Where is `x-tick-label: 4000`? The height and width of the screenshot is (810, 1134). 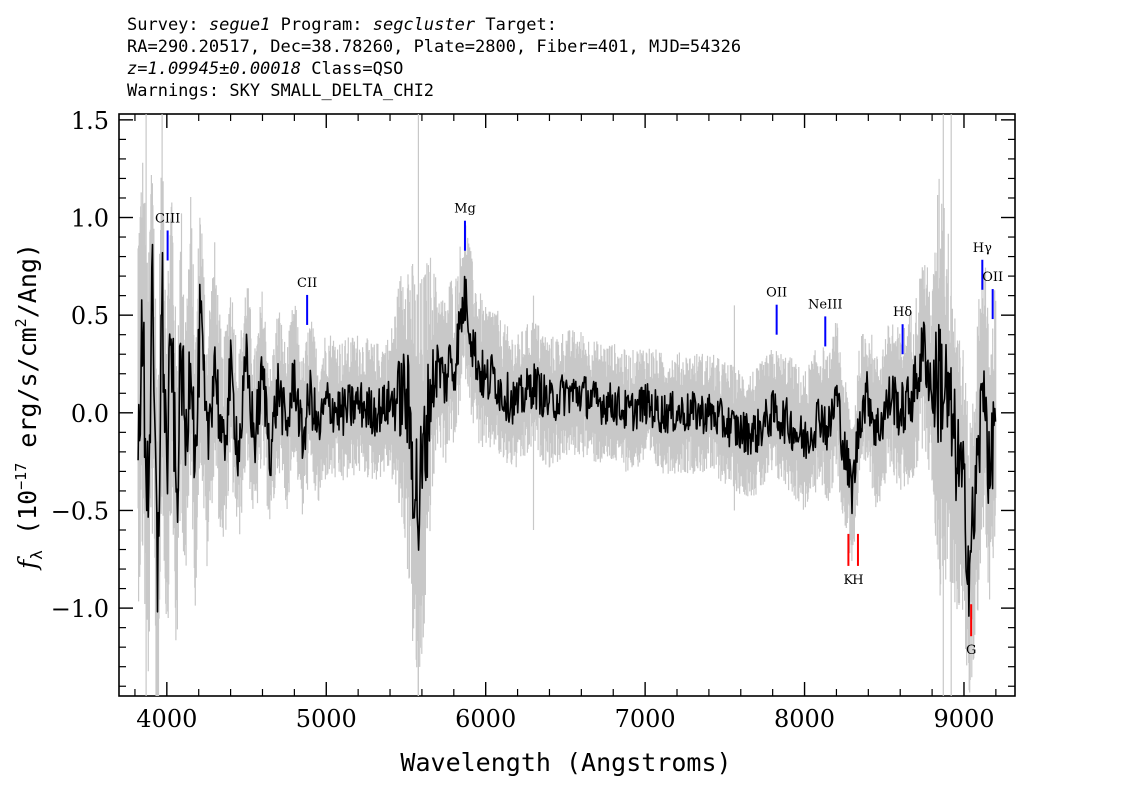
x-tick-label: 4000 is located at coordinates (166, 719).